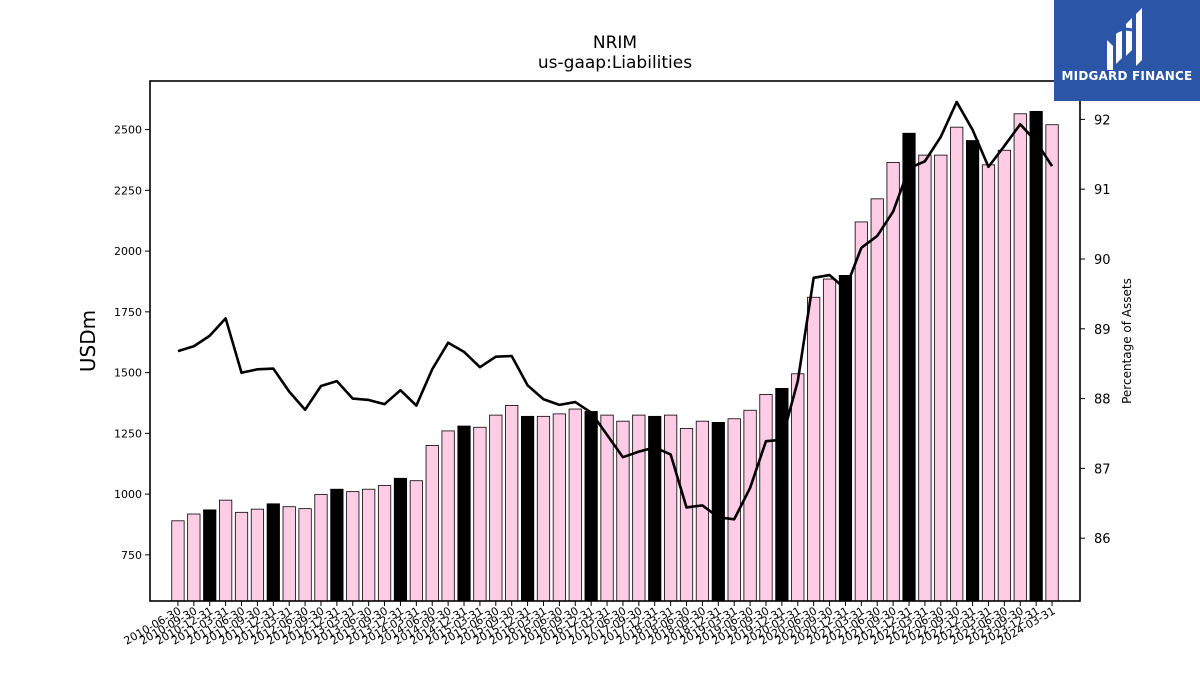 Image resolution: width=1200 pixels, height=675 pixels. Describe the element at coordinates (1102, 190) in the screenshot. I see `y2-tick-label: 91` at that location.